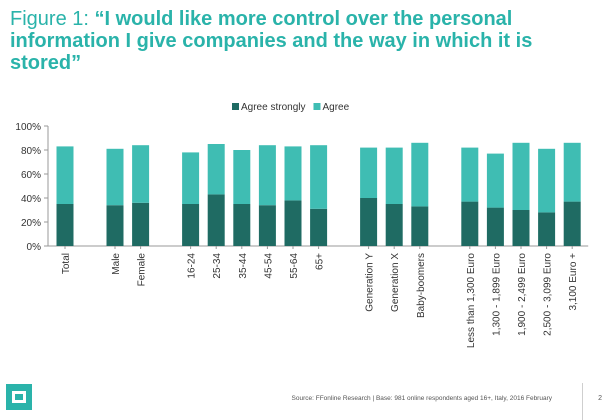 The height and width of the screenshot is (420, 610). Describe the element at coordinates (66, 263) in the screenshot. I see `x-tick-label: Total` at that location.